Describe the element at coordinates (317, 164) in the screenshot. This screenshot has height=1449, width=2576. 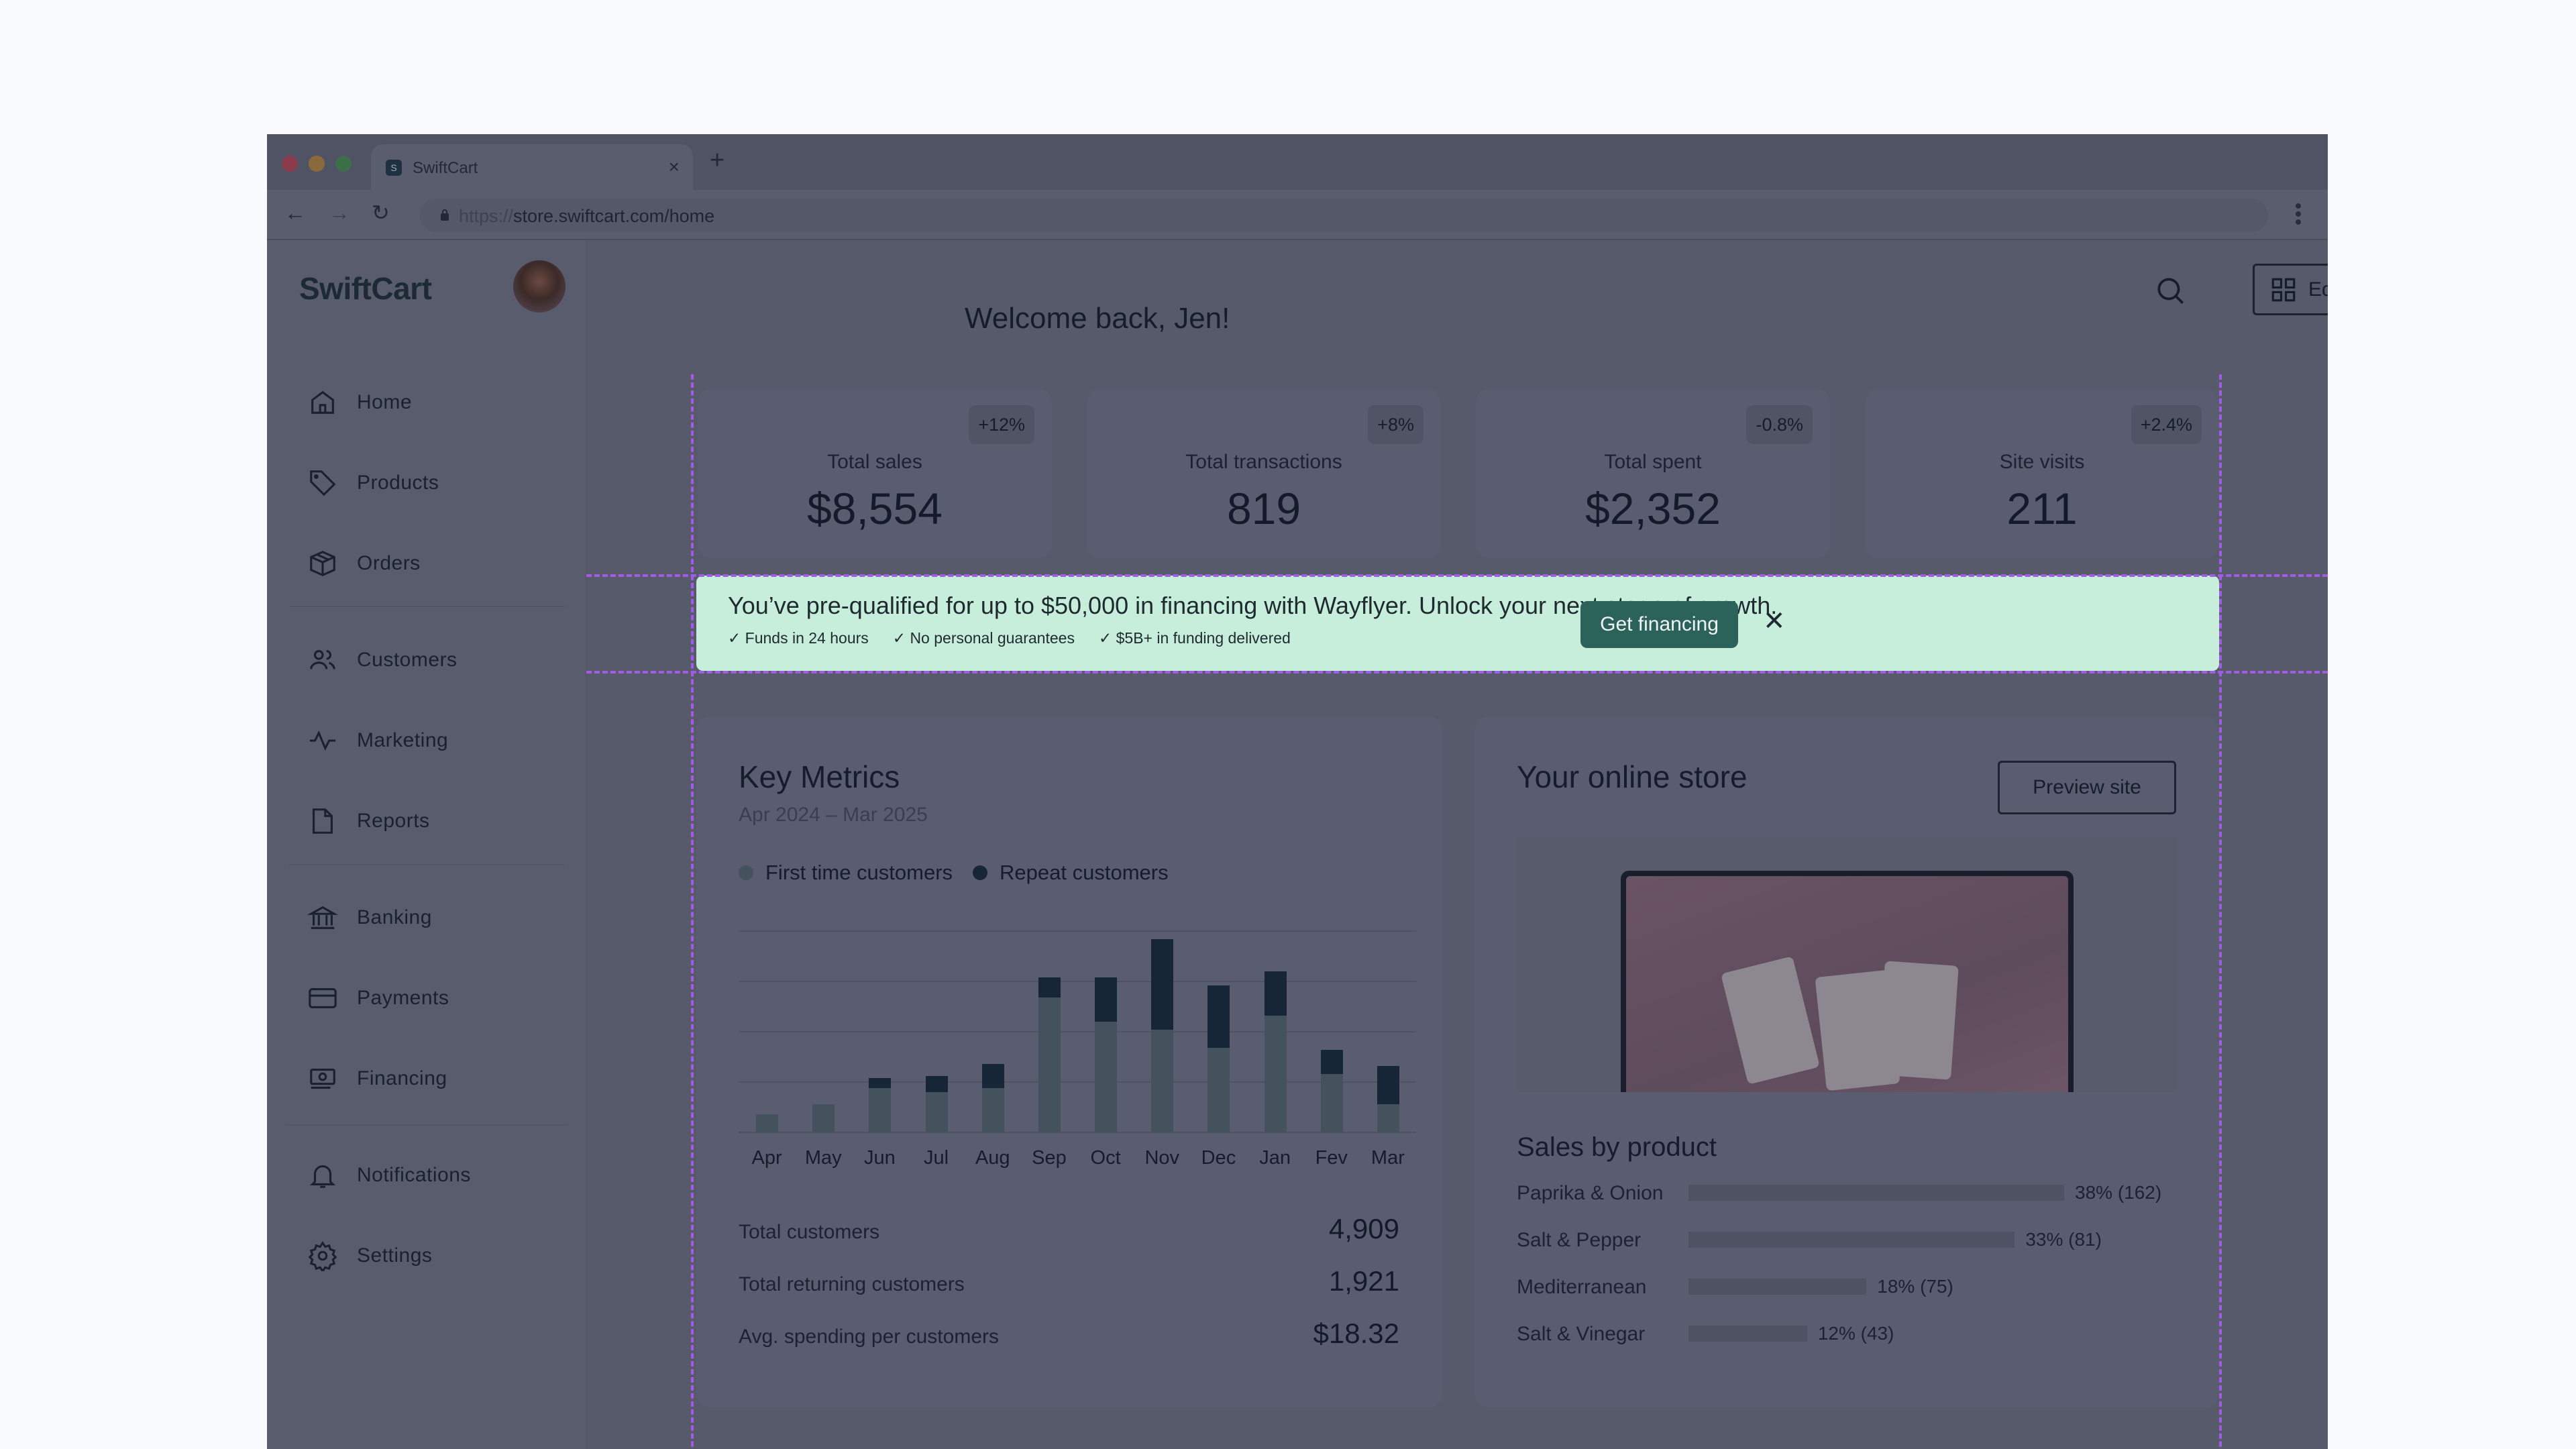
I see `minimize-window-button` at that location.